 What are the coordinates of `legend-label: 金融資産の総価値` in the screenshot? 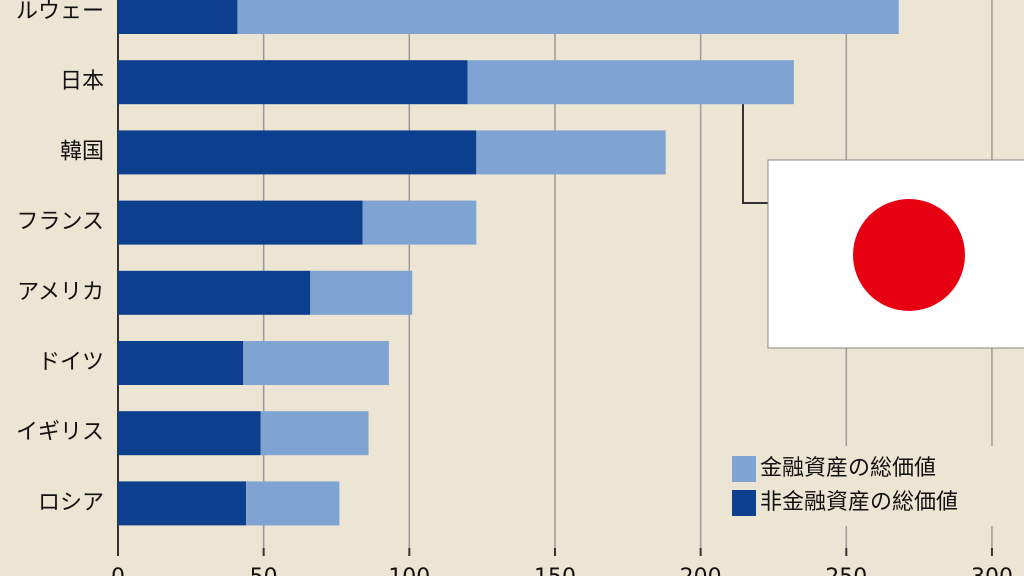 It's located at (848, 468).